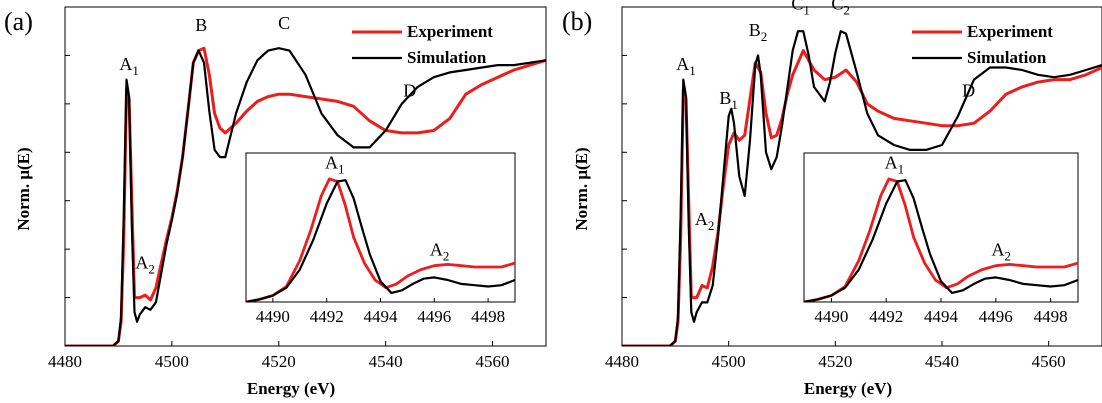 The image size is (1102, 403). I want to click on peak-label: B2, so click(758, 32).